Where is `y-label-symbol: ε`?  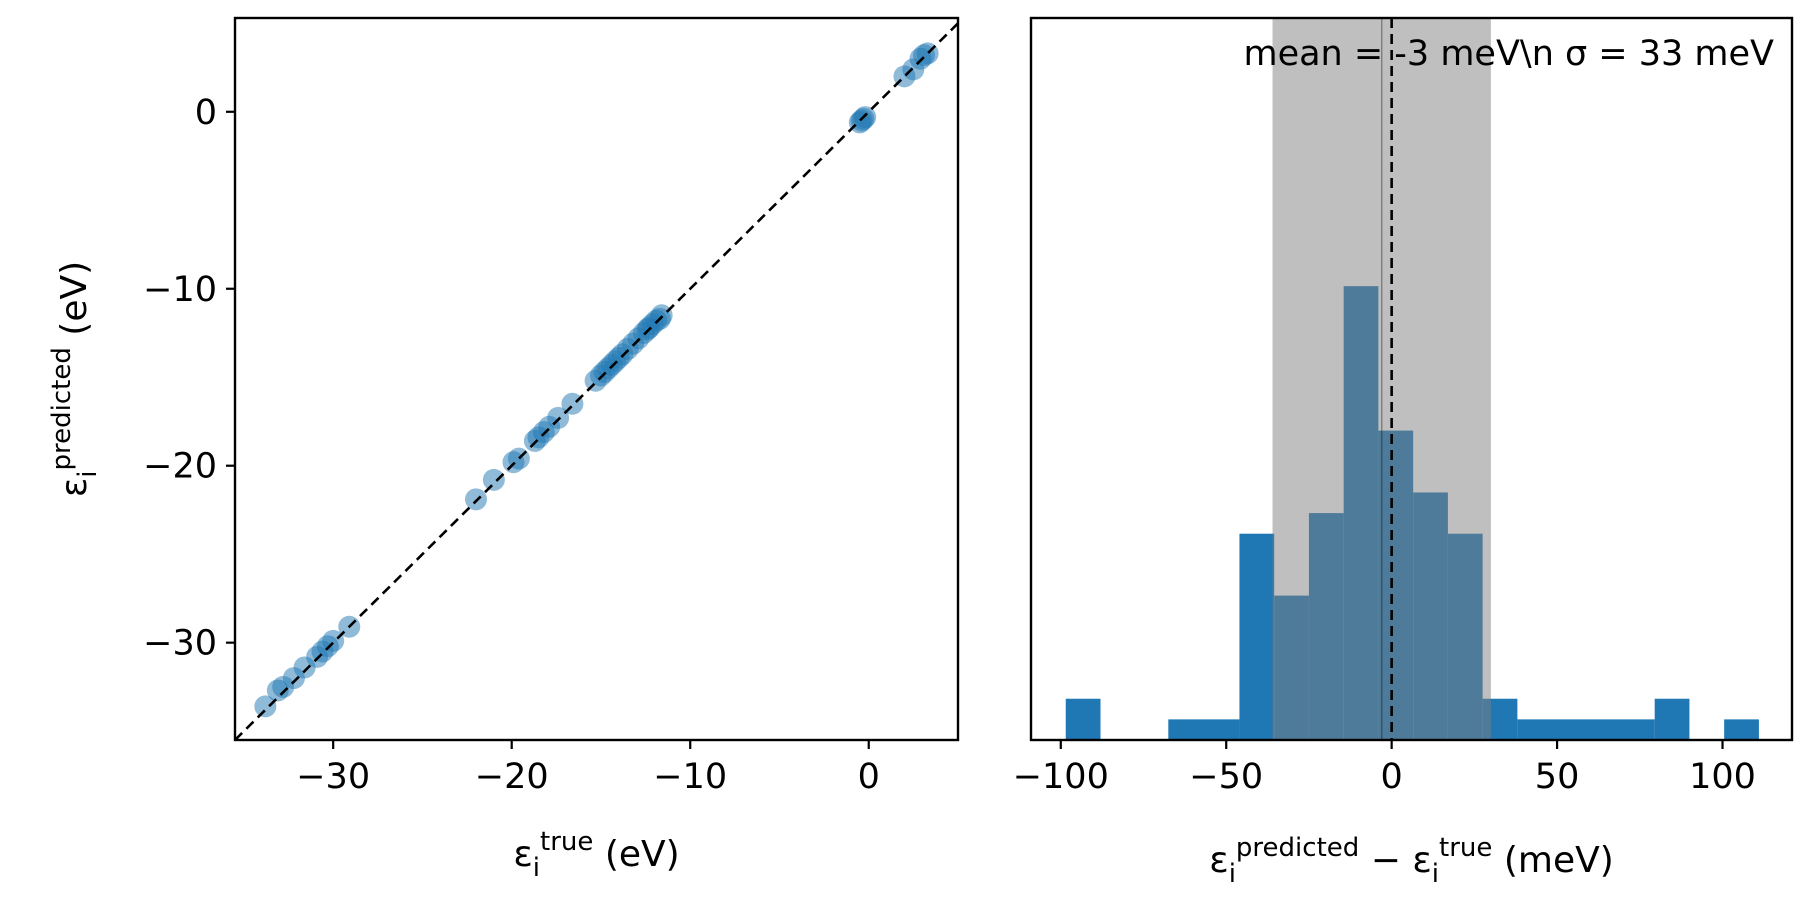 y-label-symbol: ε is located at coordinates (74, 487).